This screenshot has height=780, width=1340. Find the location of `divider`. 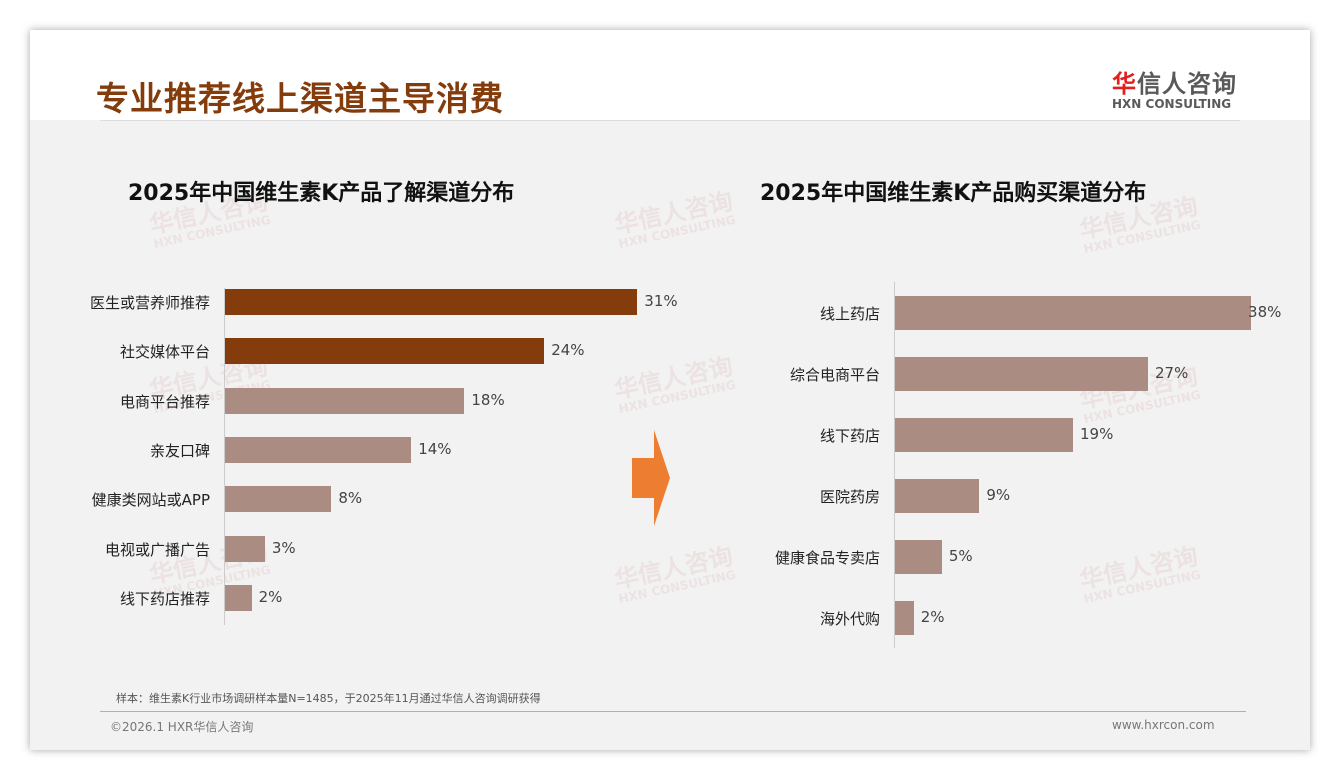

divider is located at coordinates (670, 120).